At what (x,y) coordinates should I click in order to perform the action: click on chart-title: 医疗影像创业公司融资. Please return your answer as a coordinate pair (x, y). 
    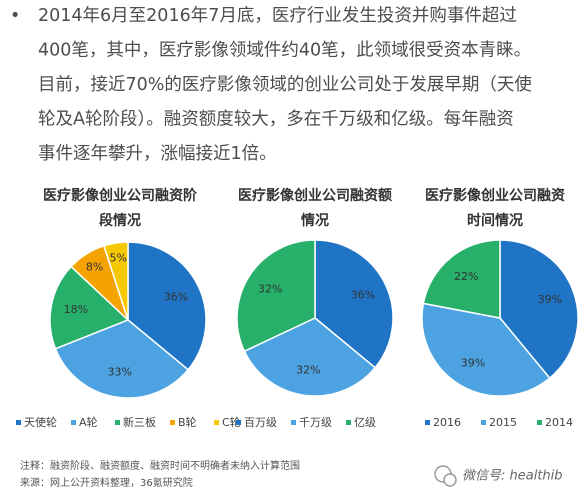
    Looking at the image, I should click on (495, 195).